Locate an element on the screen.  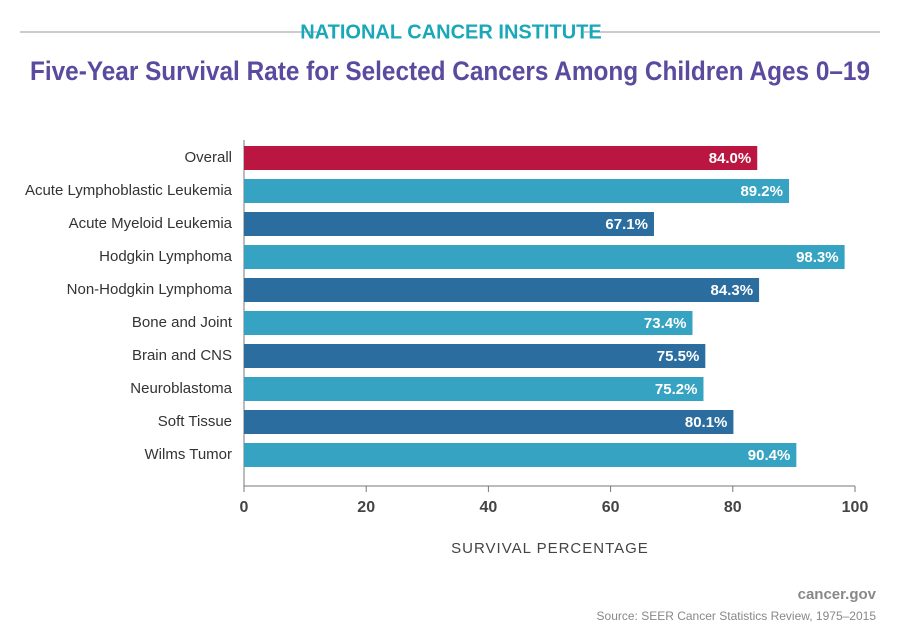
y-tick-label: Acute Lymphoblastic Leukemia is located at coordinates (129, 190).